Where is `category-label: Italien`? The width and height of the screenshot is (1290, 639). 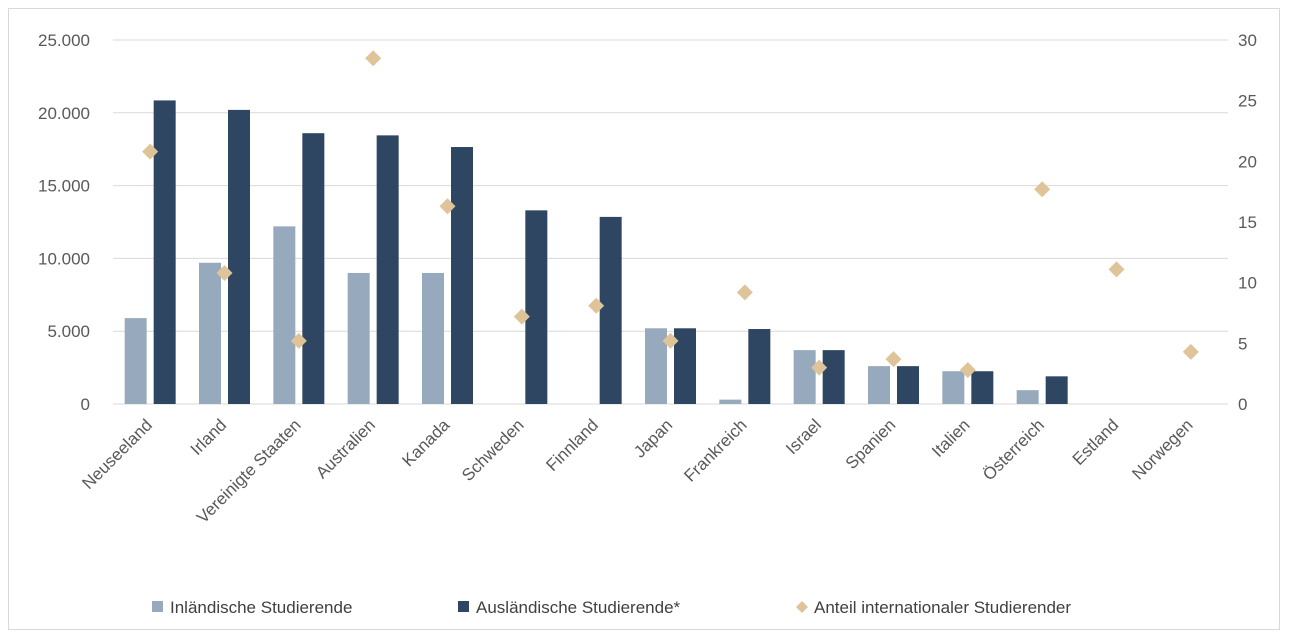 category-label: Italien is located at coordinates (951, 438).